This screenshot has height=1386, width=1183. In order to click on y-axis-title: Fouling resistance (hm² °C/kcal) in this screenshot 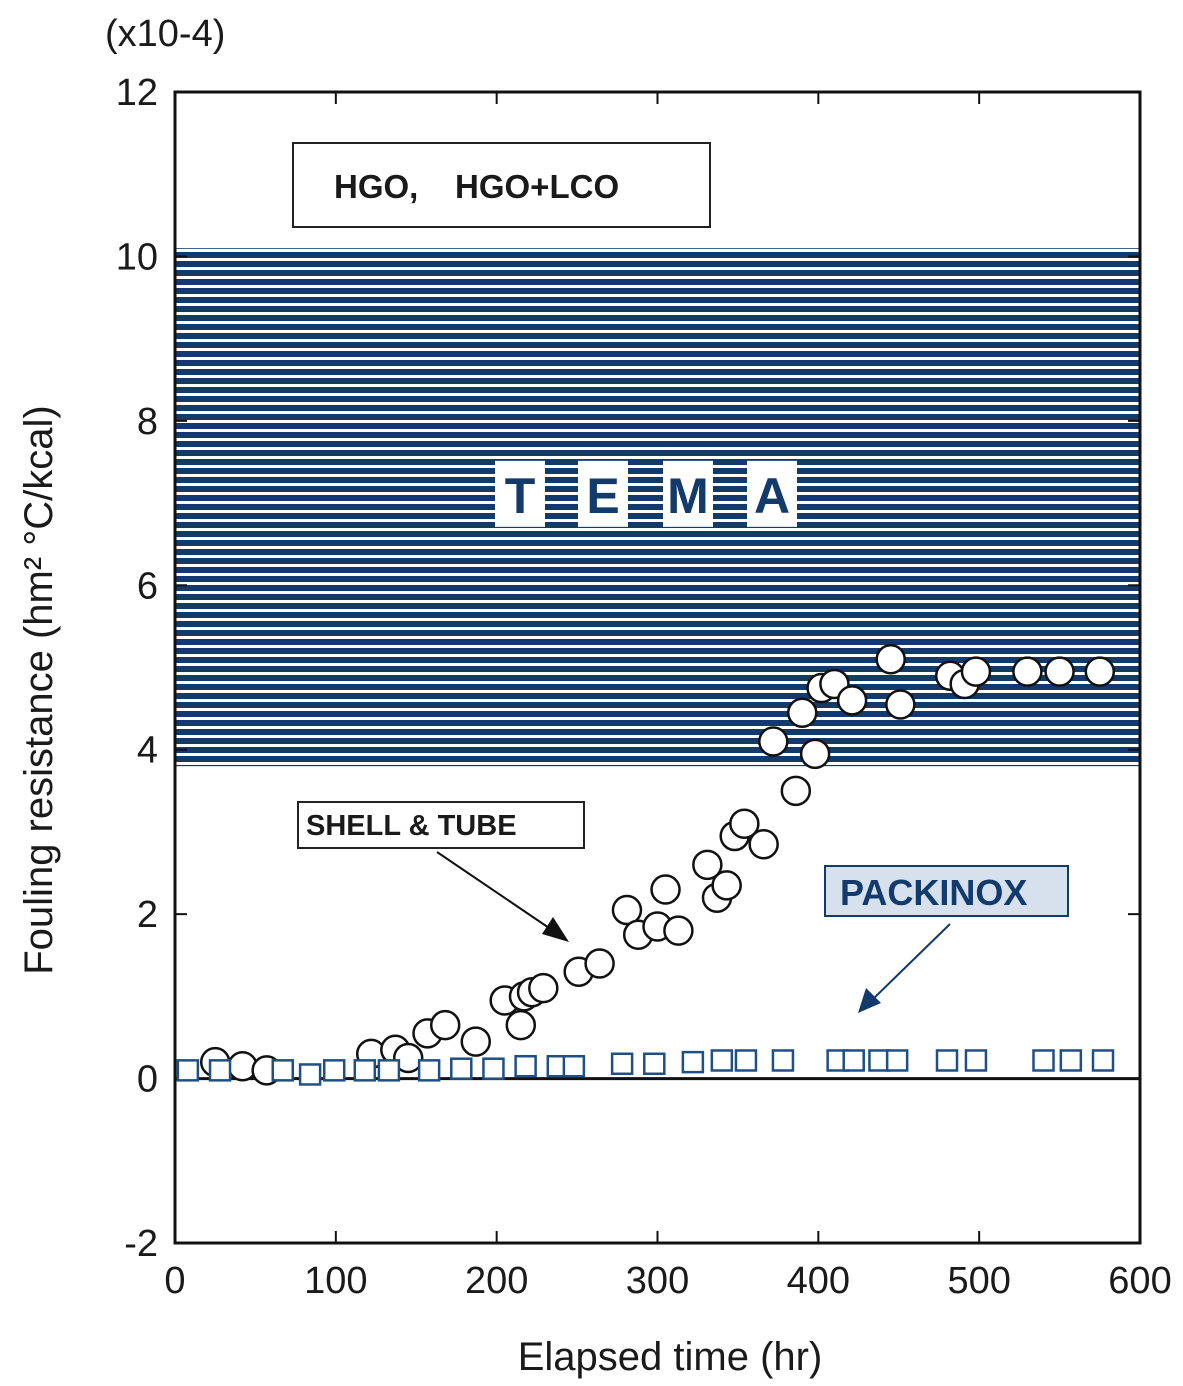, I will do `click(39, 690)`.